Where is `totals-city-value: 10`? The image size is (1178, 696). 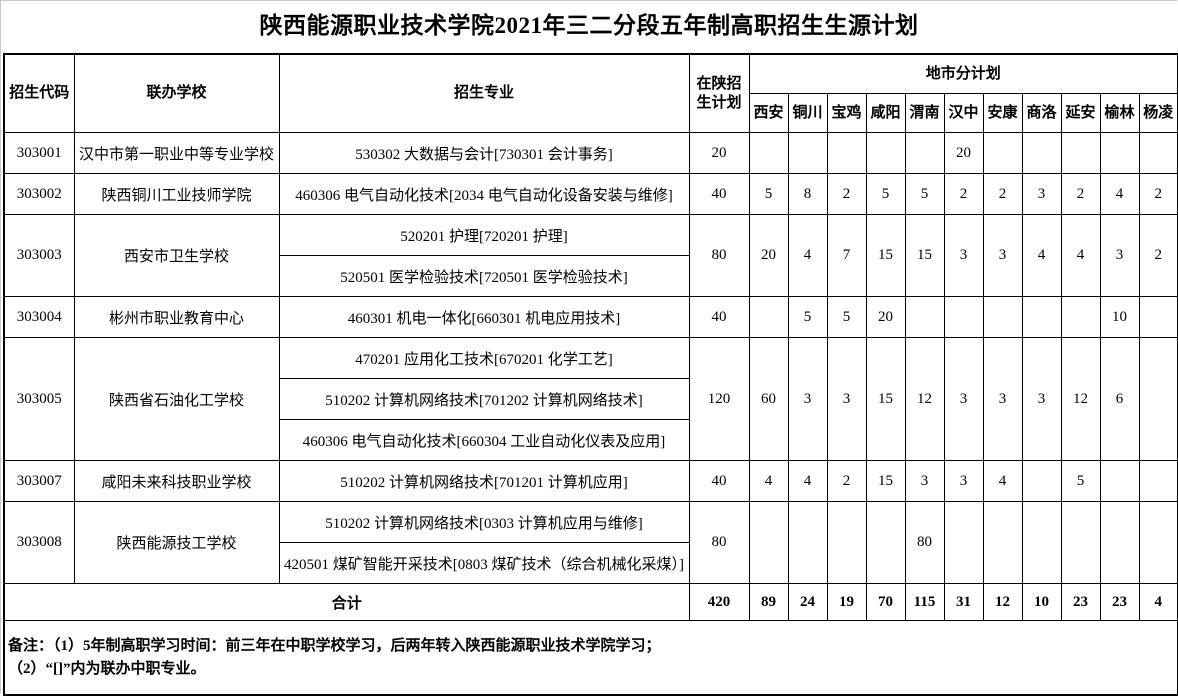 totals-city-value: 10 is located at coordinates (1041, 602).